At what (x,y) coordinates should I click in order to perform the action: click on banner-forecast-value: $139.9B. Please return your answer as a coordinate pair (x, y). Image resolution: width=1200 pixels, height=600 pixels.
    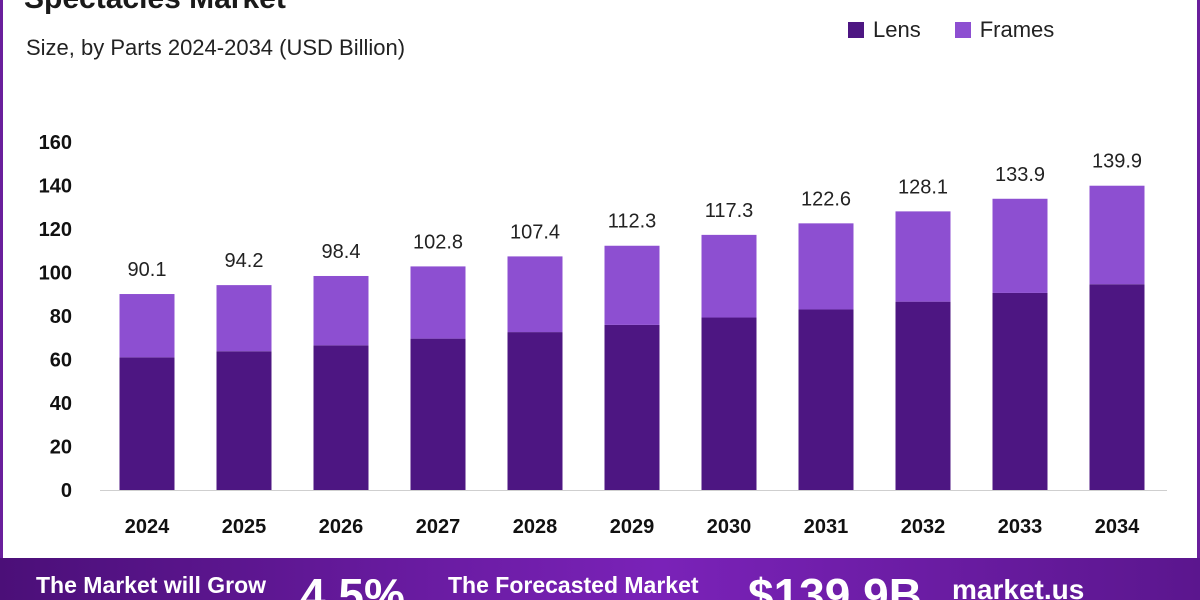
    Looking at the image, I should click on (835, 584).